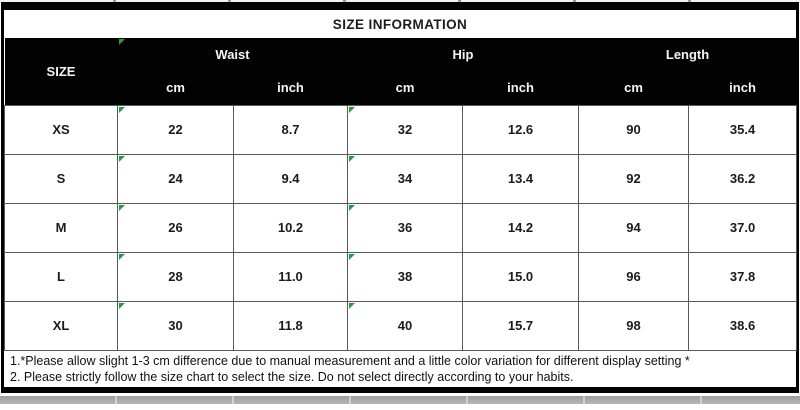 The height and width of the screenshot is (410, 800). Describe the element at coordinates (520, 88) in the screenshot. I see `unit-header-hip-inch: inch` at that location.